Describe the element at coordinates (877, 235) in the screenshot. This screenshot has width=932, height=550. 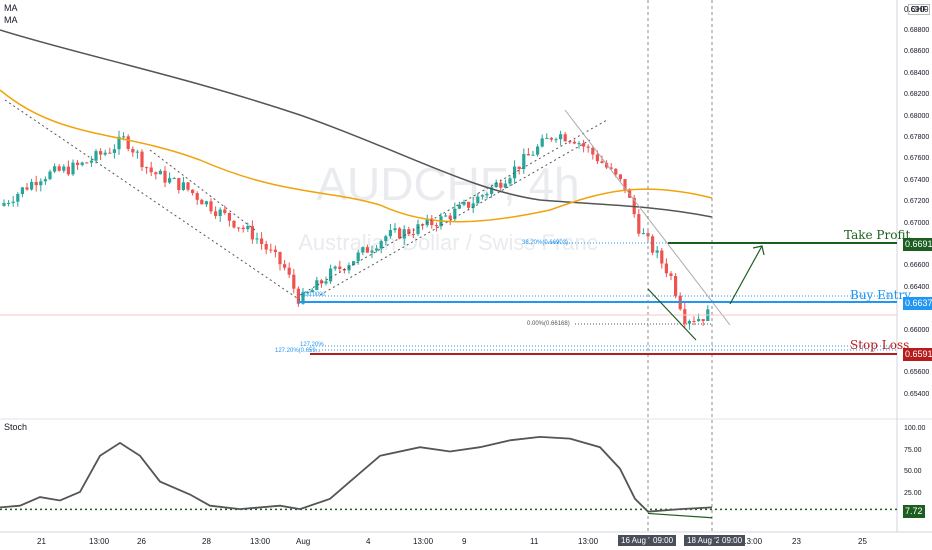
I see `take-profit-label: Take Profit` at that location.